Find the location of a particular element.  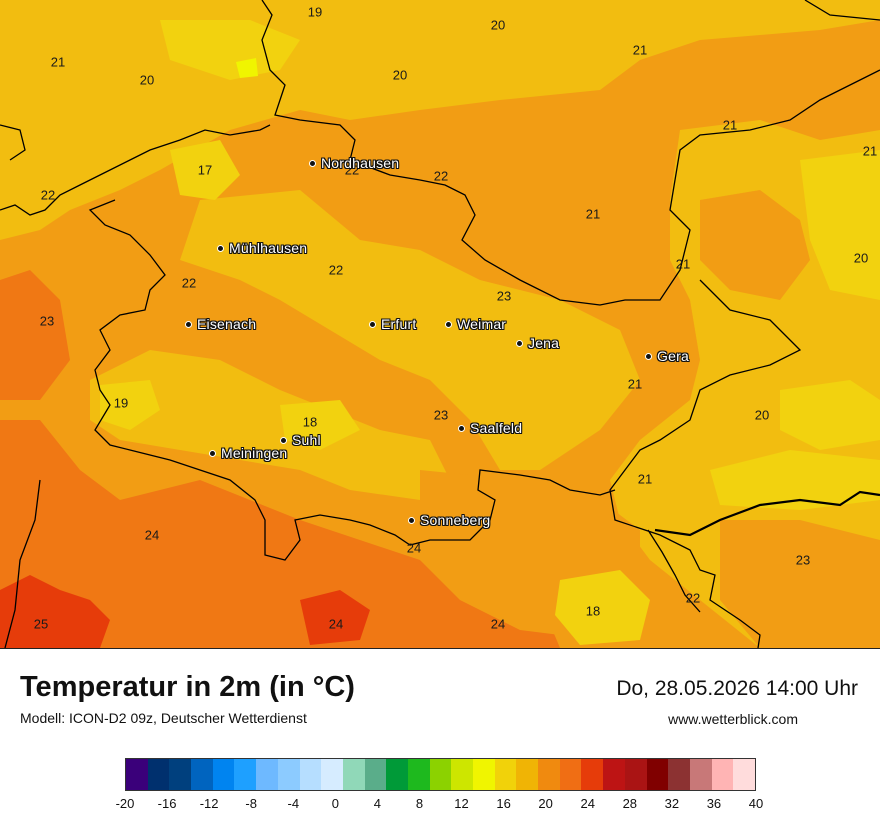

field-22-east2 is located at coordinates (755, 245).